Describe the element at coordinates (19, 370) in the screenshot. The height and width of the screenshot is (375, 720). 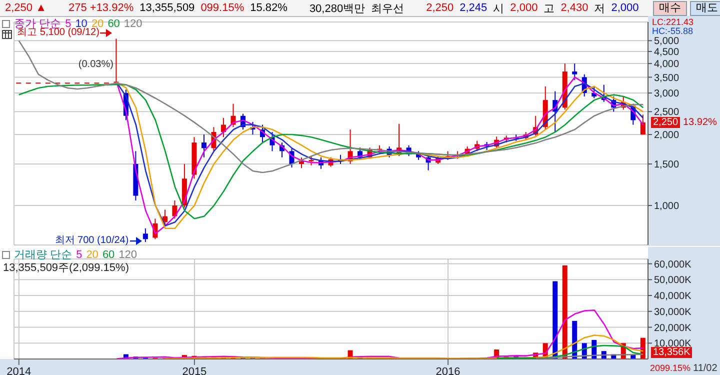
I see `x-tick-label: 2014` at that location.